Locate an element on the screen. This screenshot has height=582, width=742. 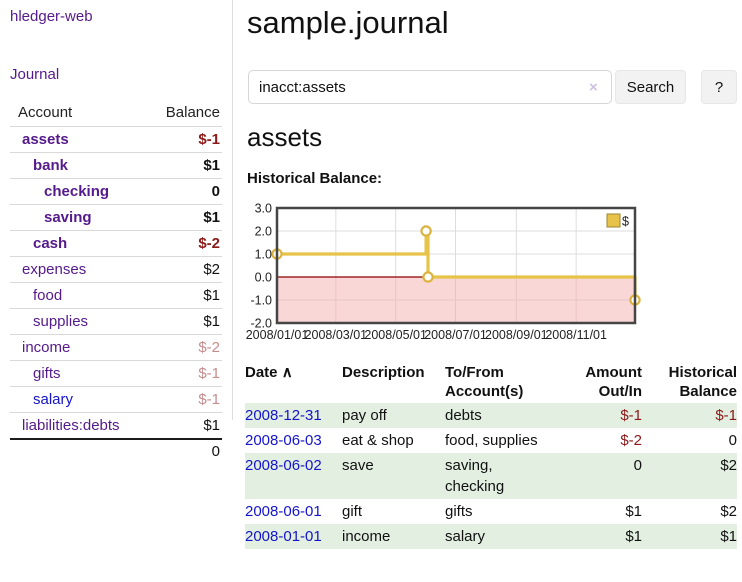
account-column-header: Account is located at coordinates (45, 112).